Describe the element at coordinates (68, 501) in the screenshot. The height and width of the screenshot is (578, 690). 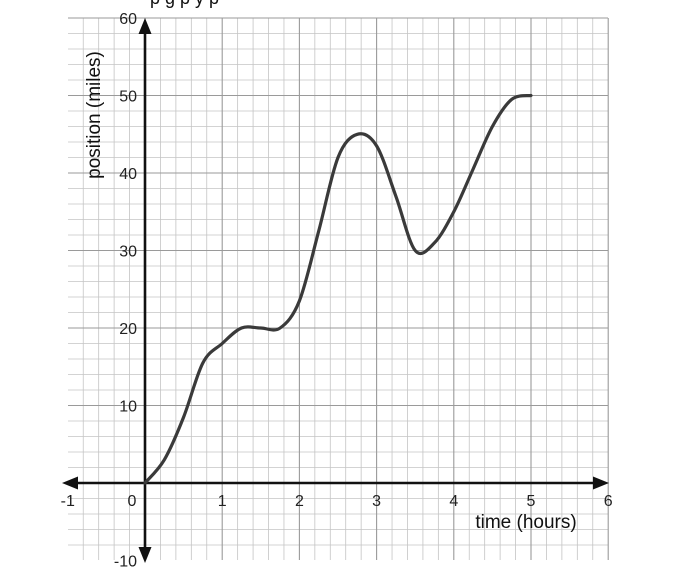
I see `x-tick-label: -1` at that location.